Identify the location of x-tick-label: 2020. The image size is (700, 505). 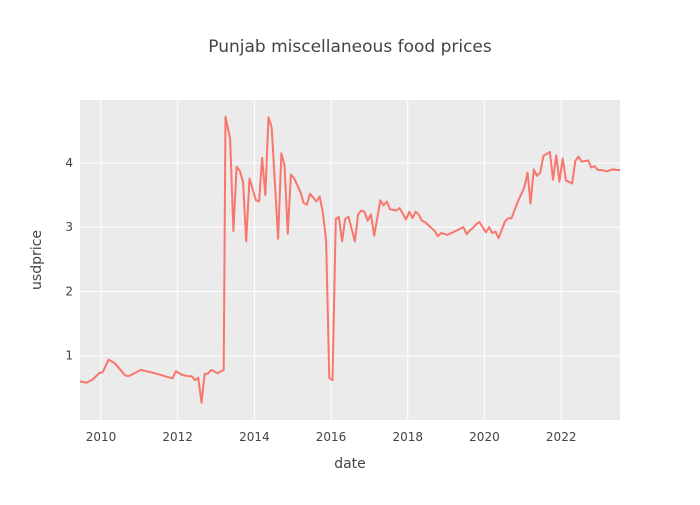
(484, 437).